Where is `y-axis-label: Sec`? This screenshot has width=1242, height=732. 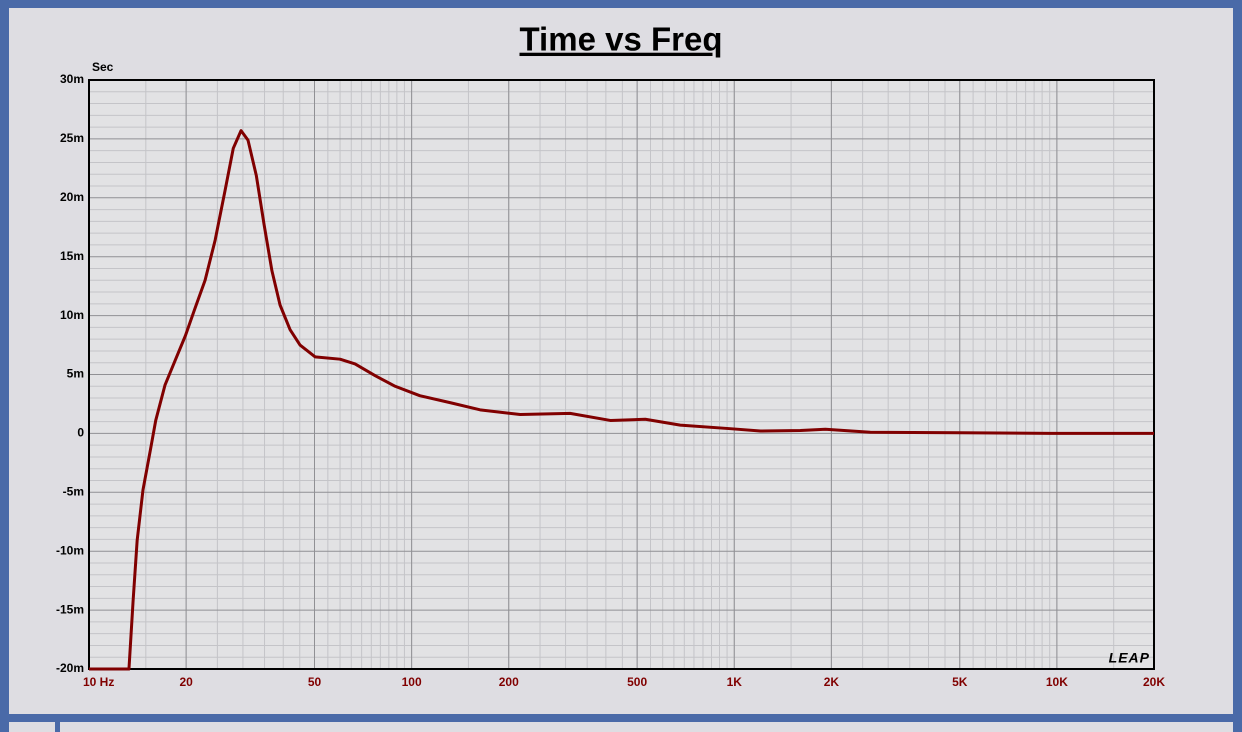
y-axis-label: Sec is located at coordinates (103, 67).